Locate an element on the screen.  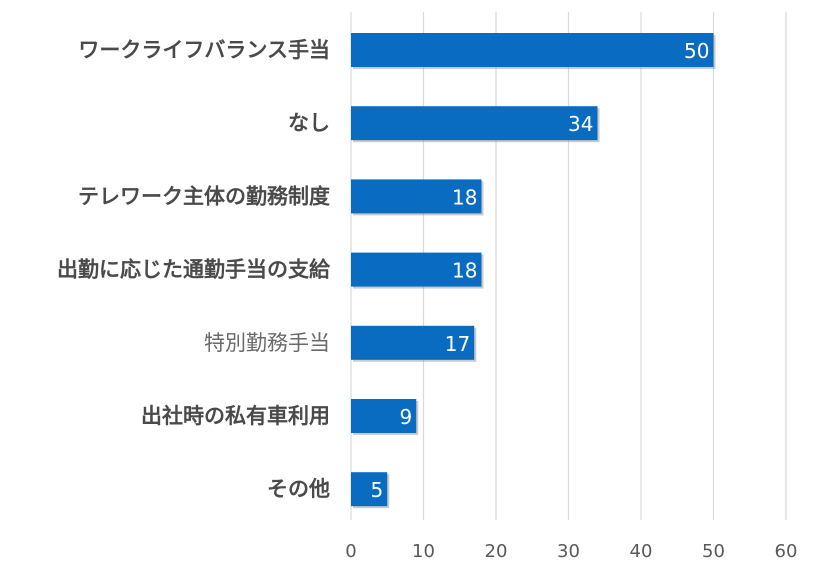
category-label-5: 出社時の私有車利用 is located at coordinates (235, 416).